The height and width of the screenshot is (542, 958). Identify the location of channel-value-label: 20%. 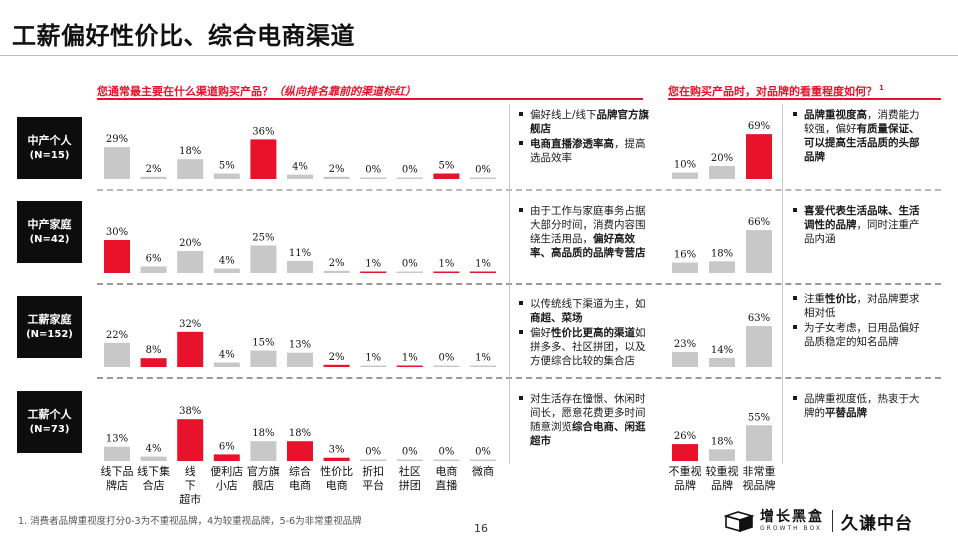
(190, 243).